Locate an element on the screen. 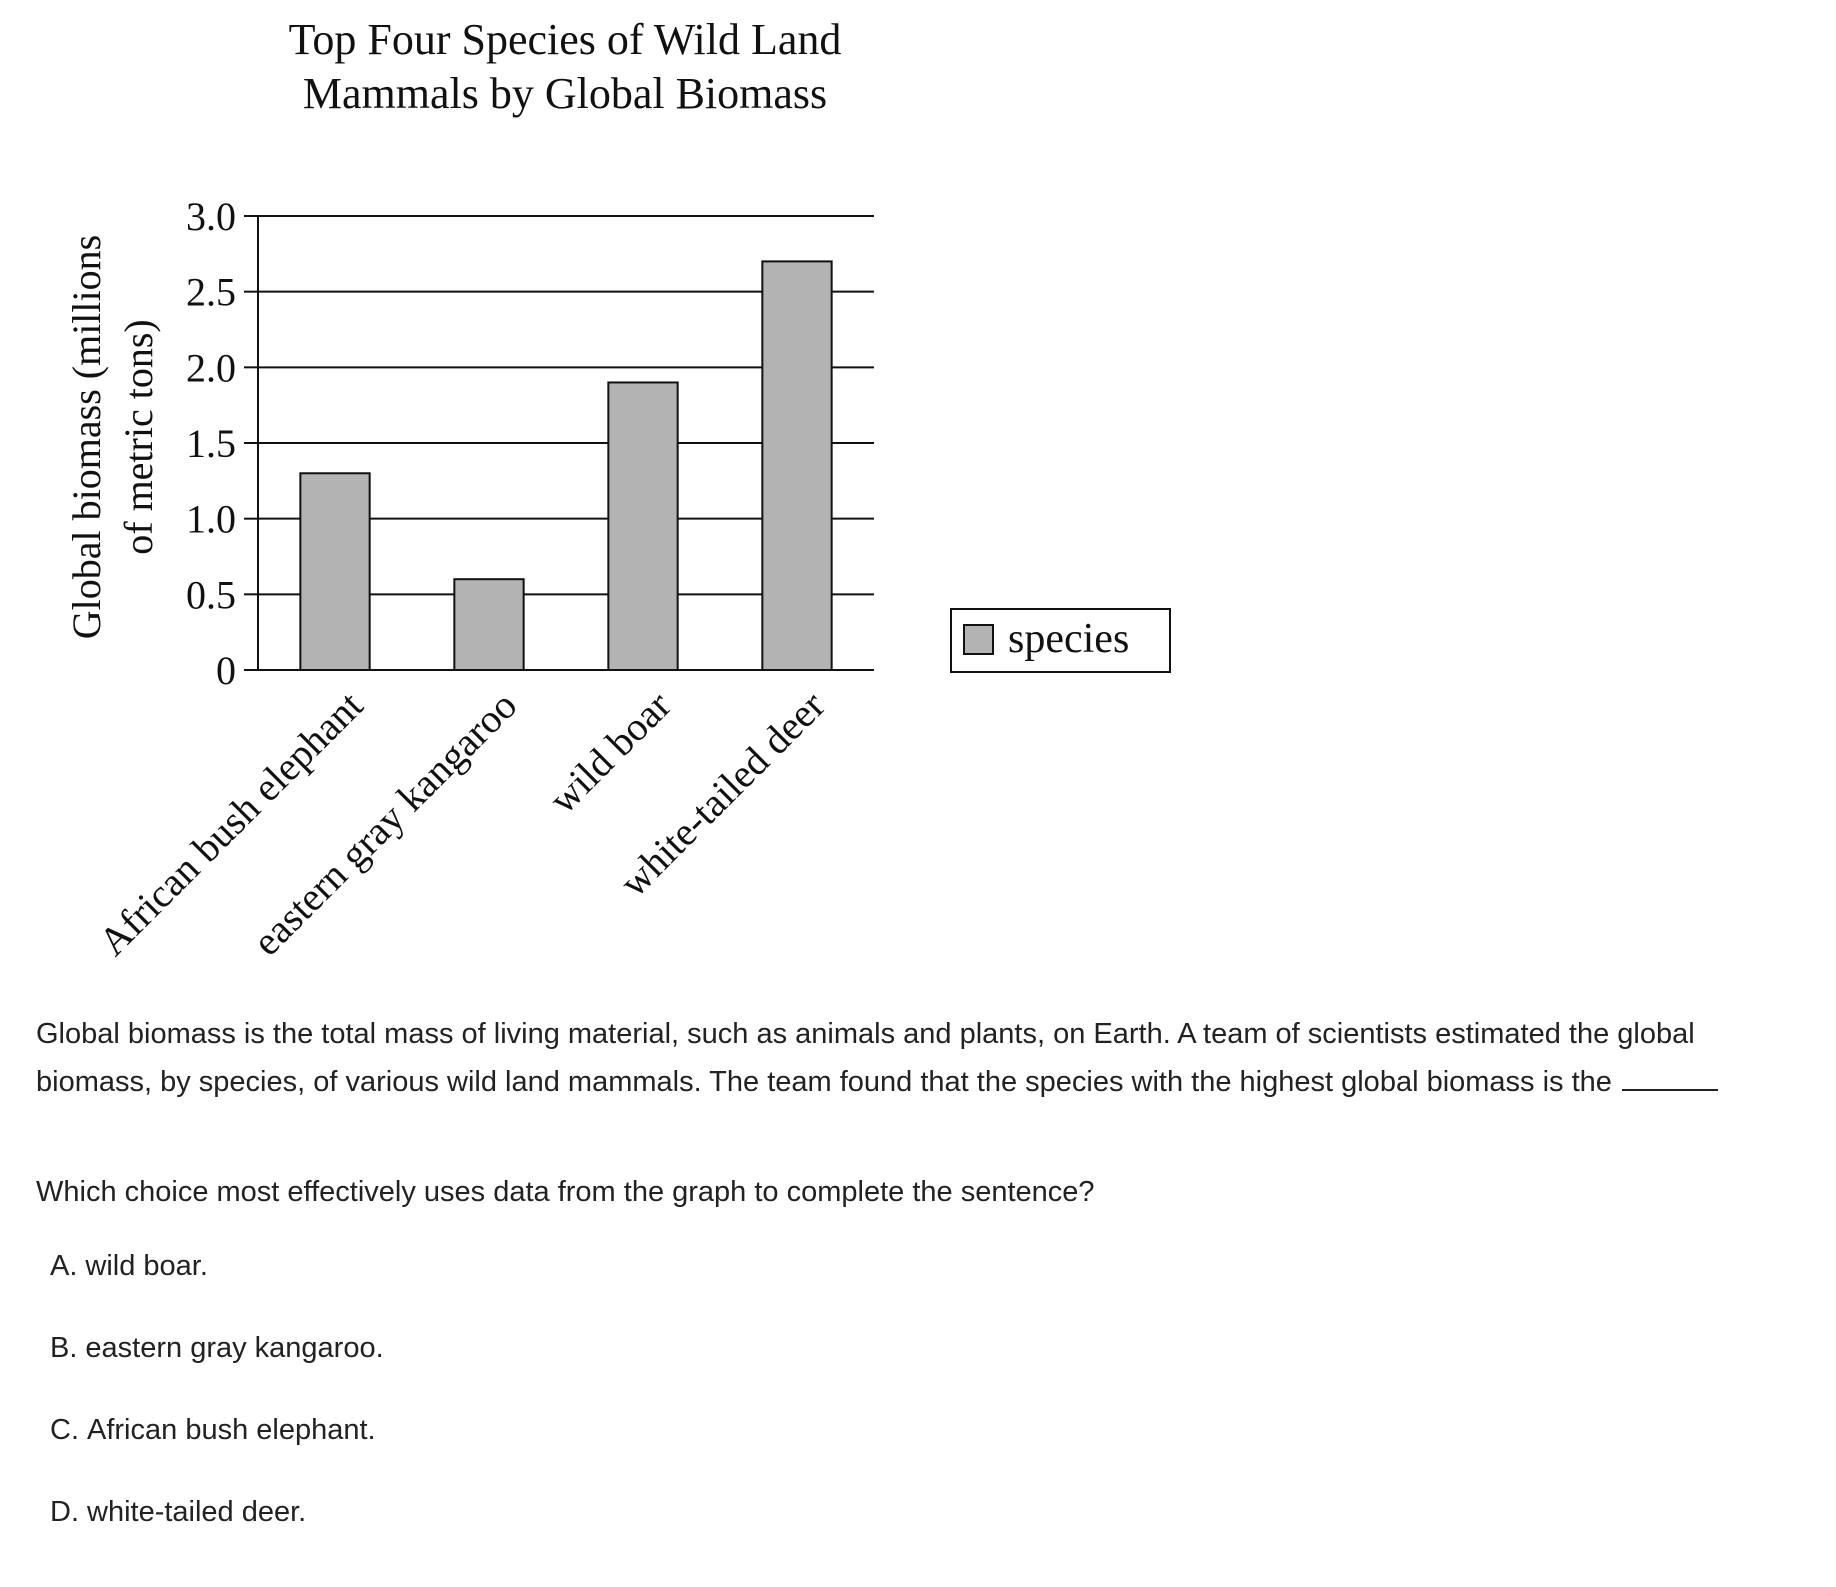  y-tick-label: 3.0 is located at coordinates (211, 216).